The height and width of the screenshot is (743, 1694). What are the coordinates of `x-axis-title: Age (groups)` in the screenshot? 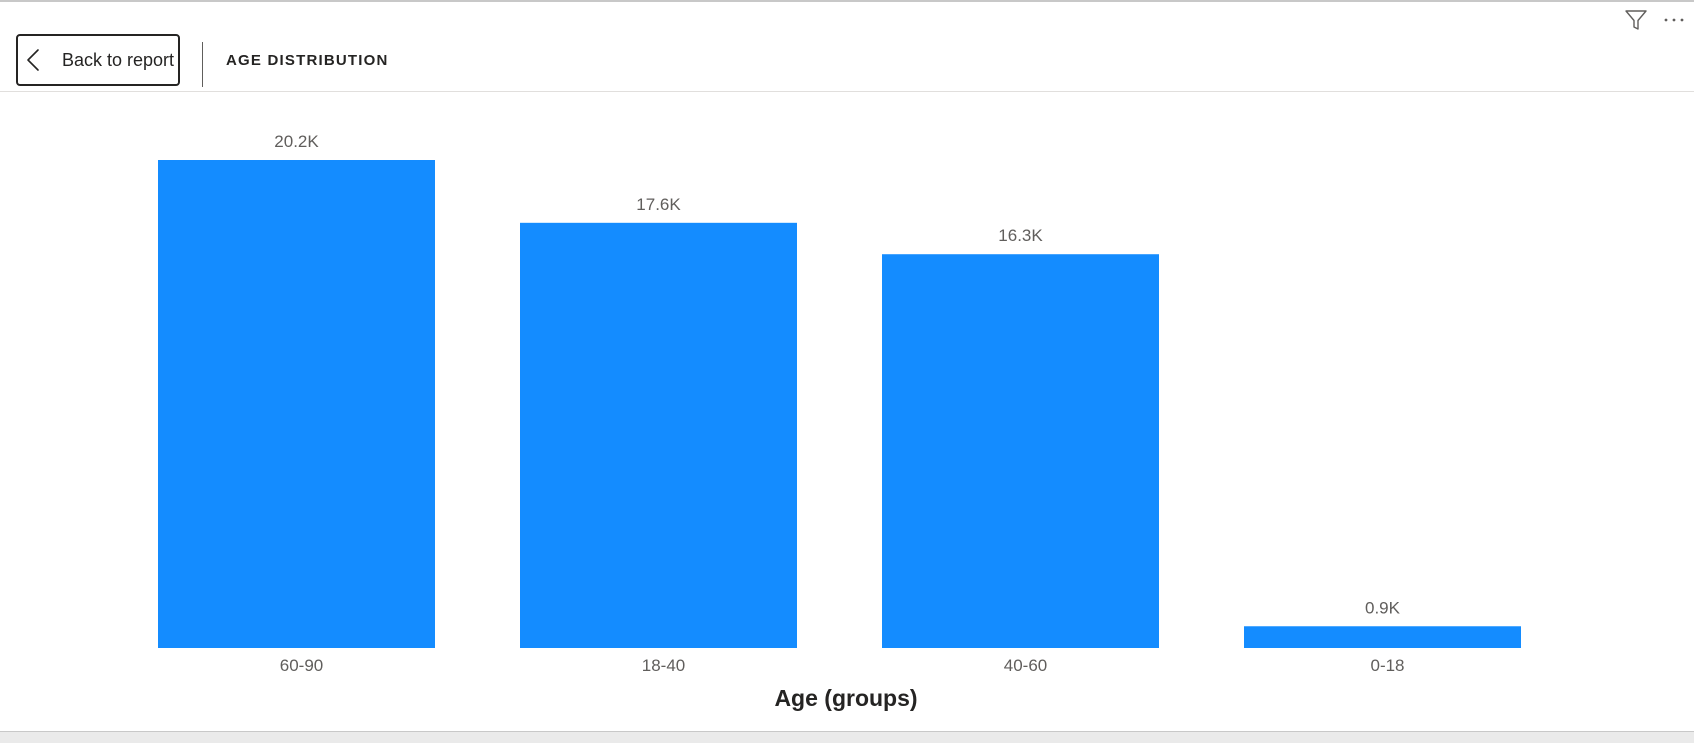 It's located at (845, 698).